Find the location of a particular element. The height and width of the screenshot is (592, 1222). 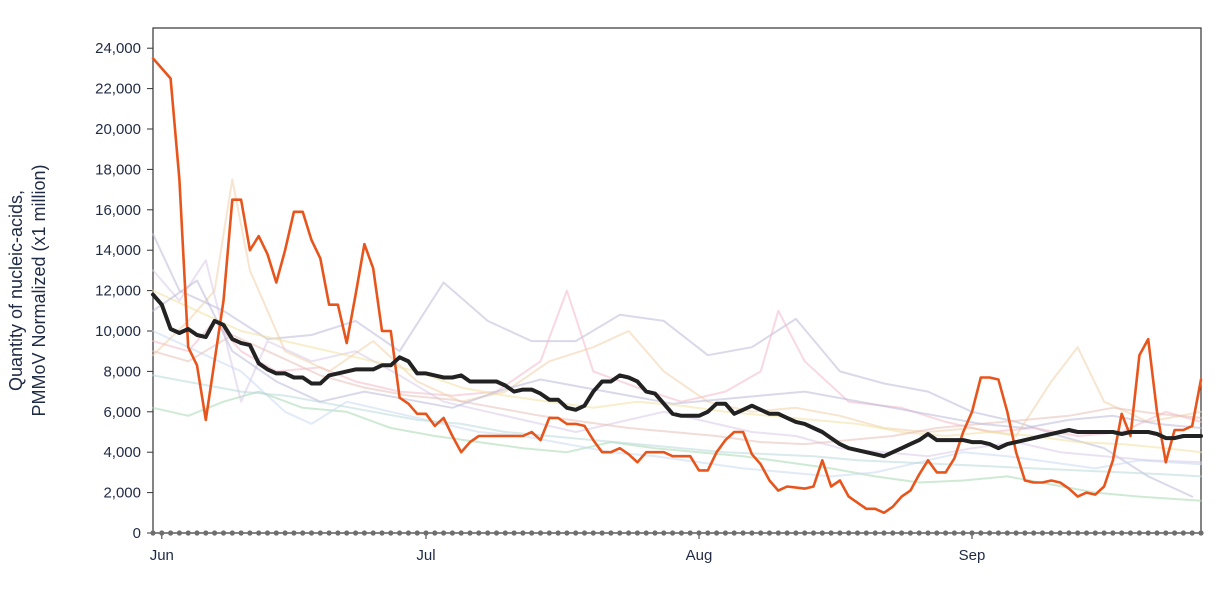

y-axis-title-line-2: PMMoV Normalized (x1 million) is located at coordinates (39, 290).